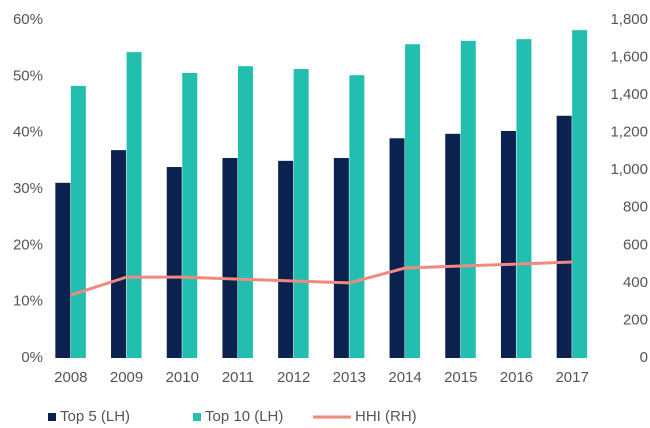 This screenshot has width=650, height=428. What do you see at coordinates (28, 188) in the screenshot?
I see `y-tick-label: 30%` at bounding box center [28, 188].